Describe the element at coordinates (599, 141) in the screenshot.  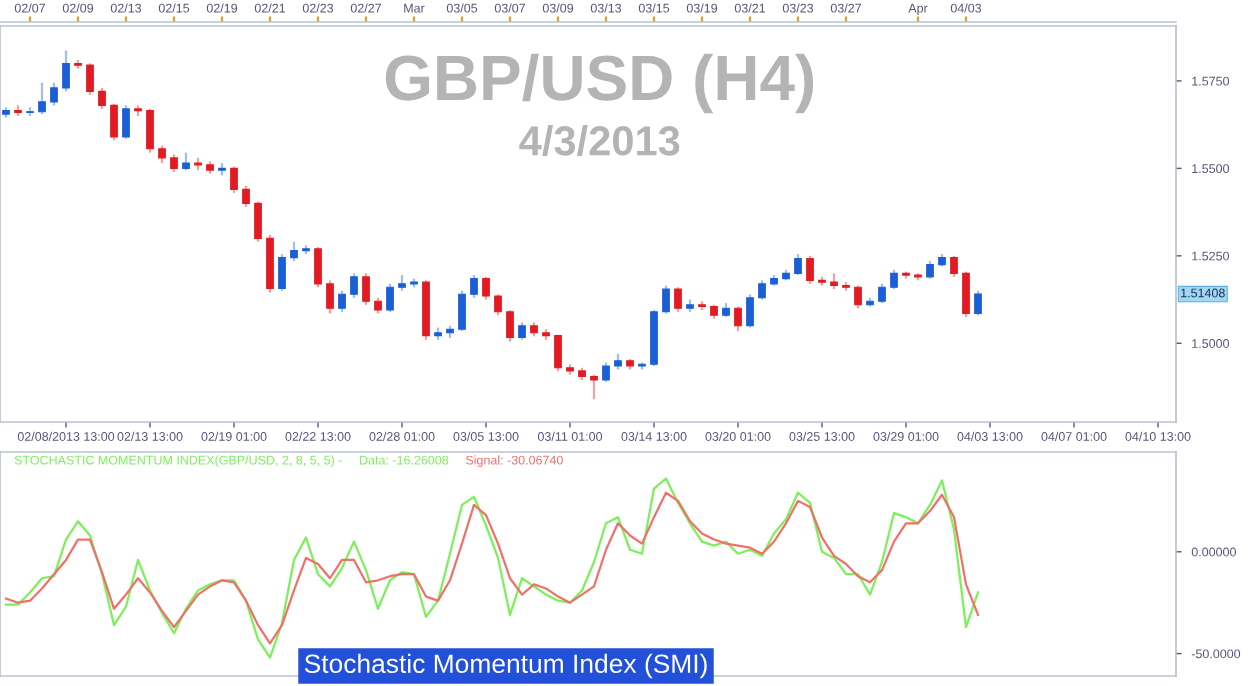
I see `text: 4/3/2013` at that location.